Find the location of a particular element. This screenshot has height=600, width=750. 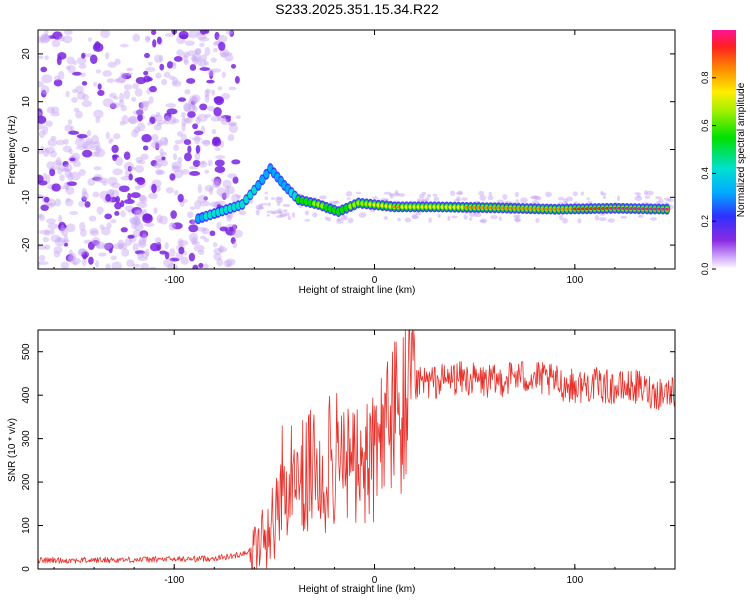

y-tick-label: 10 is located at coordinates (26, 102).